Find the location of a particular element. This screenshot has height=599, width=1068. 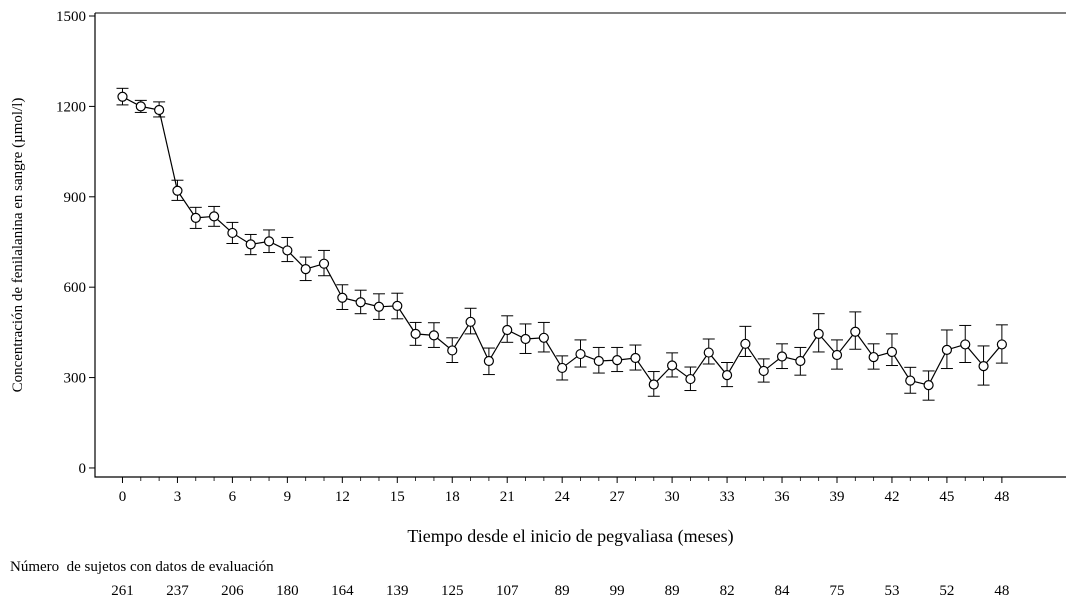

x-tick-label: 12 is located at coordinates (342, 497).